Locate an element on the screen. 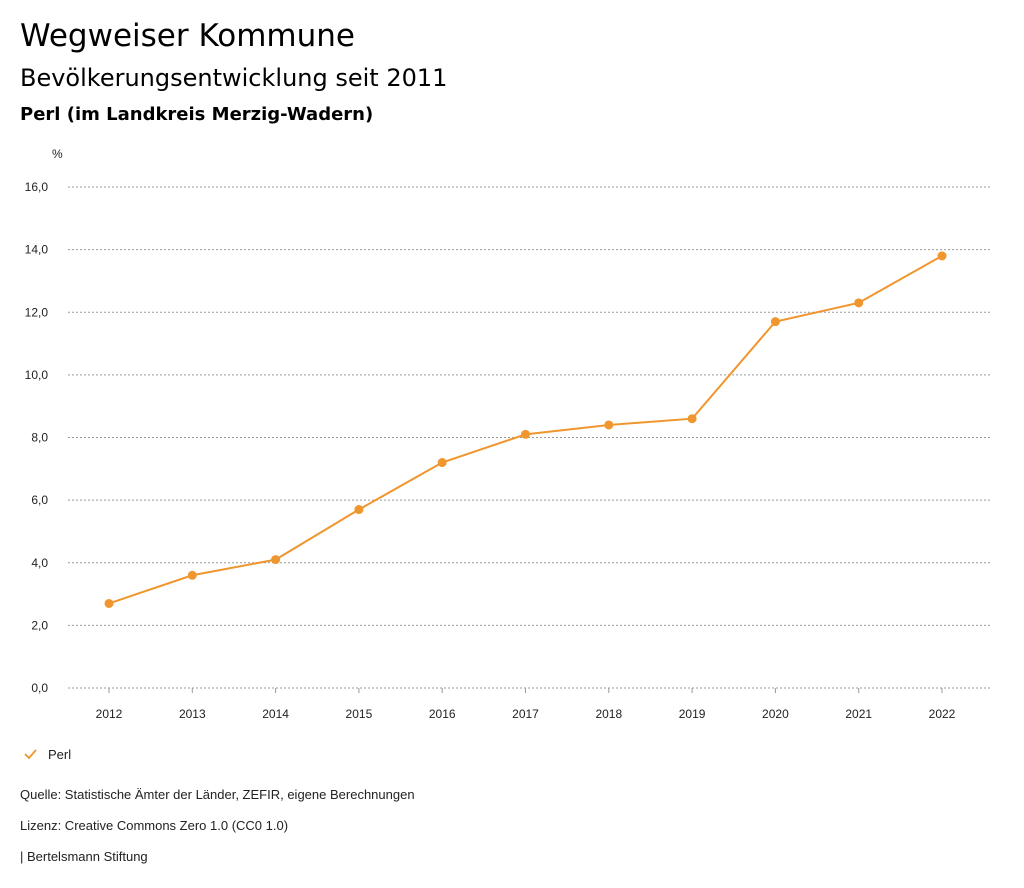 The height and width of the screenshot is (888, 1024). x-tick-label: 2017 is located at coordinates (525, 714).